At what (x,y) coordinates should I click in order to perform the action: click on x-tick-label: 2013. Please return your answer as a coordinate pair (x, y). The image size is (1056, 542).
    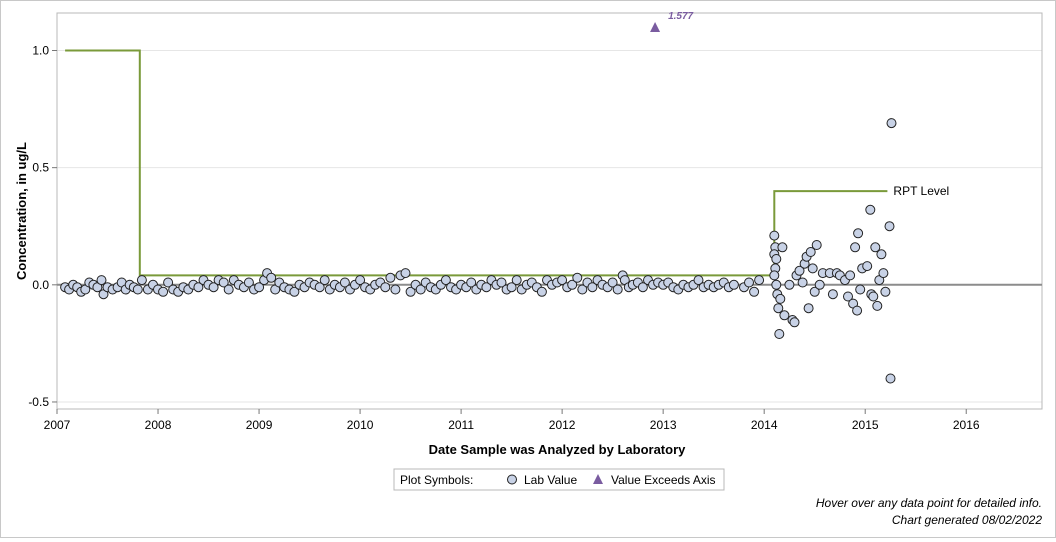
    Looking at the image, I should click on (663, 425).